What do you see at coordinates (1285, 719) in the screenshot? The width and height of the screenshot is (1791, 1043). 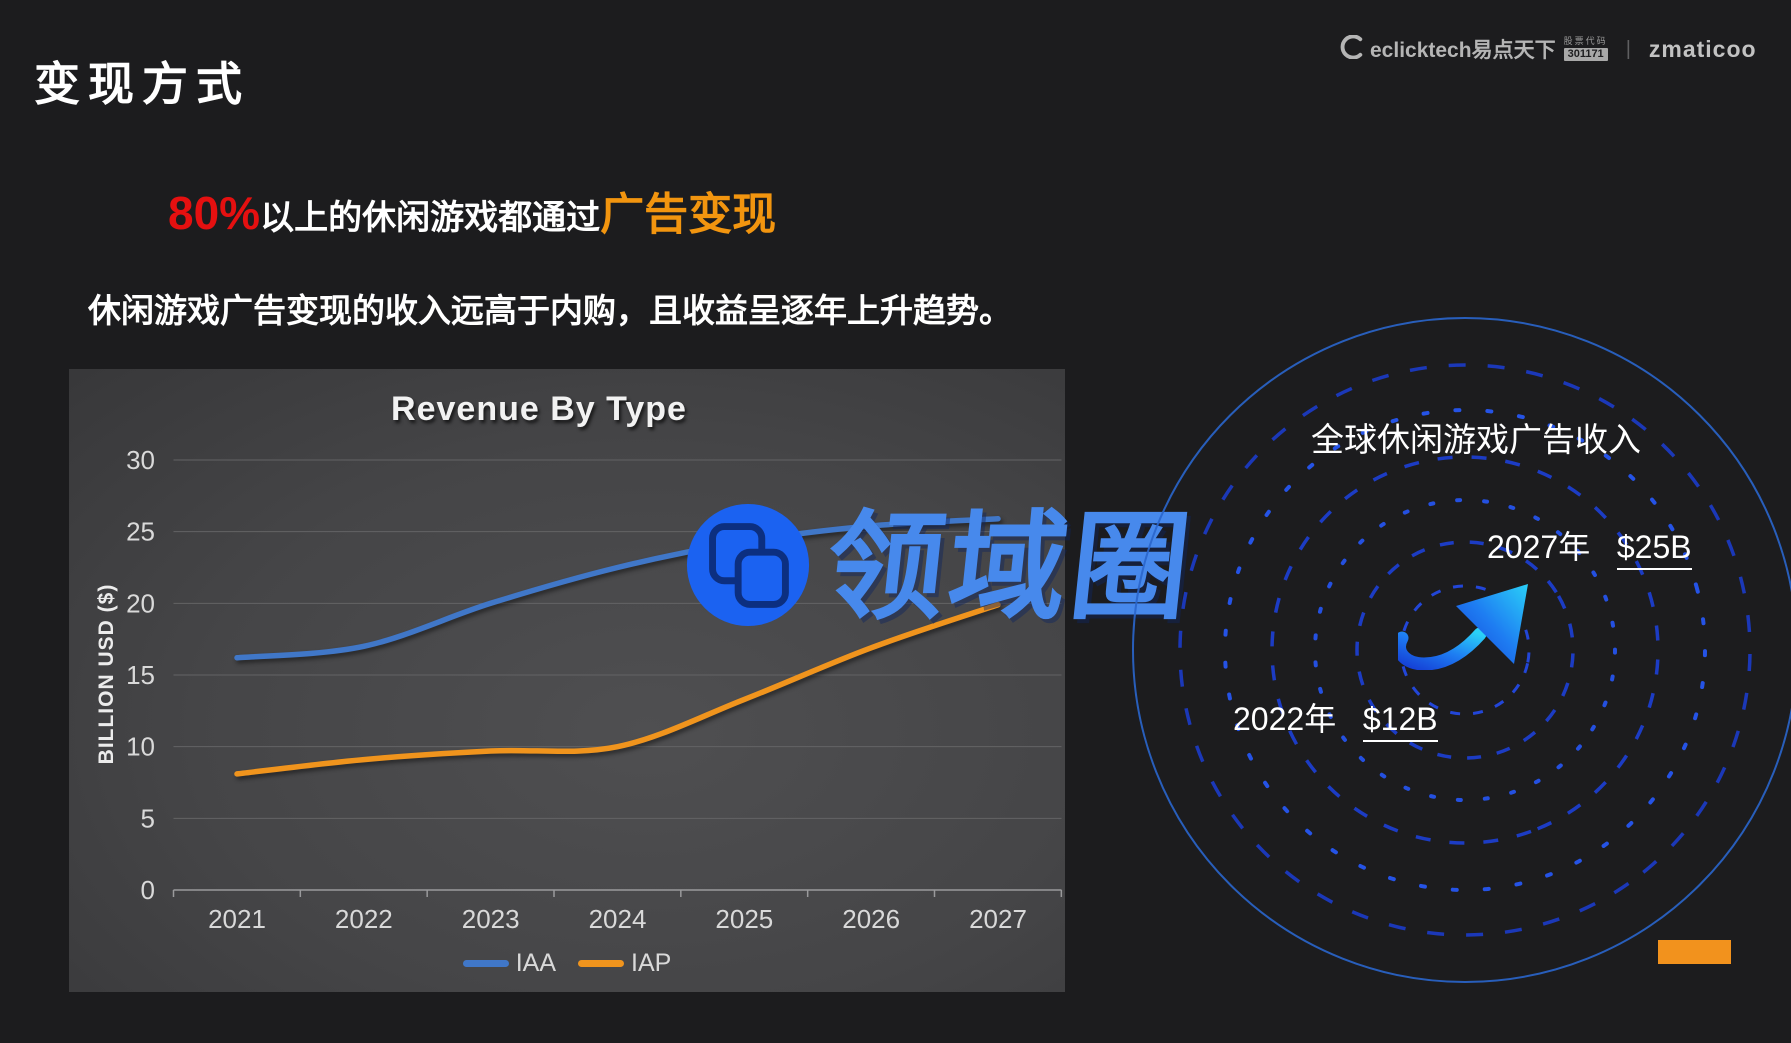 I see `data-point-2022-year: 2022年` at bounding box center [1285, 719].